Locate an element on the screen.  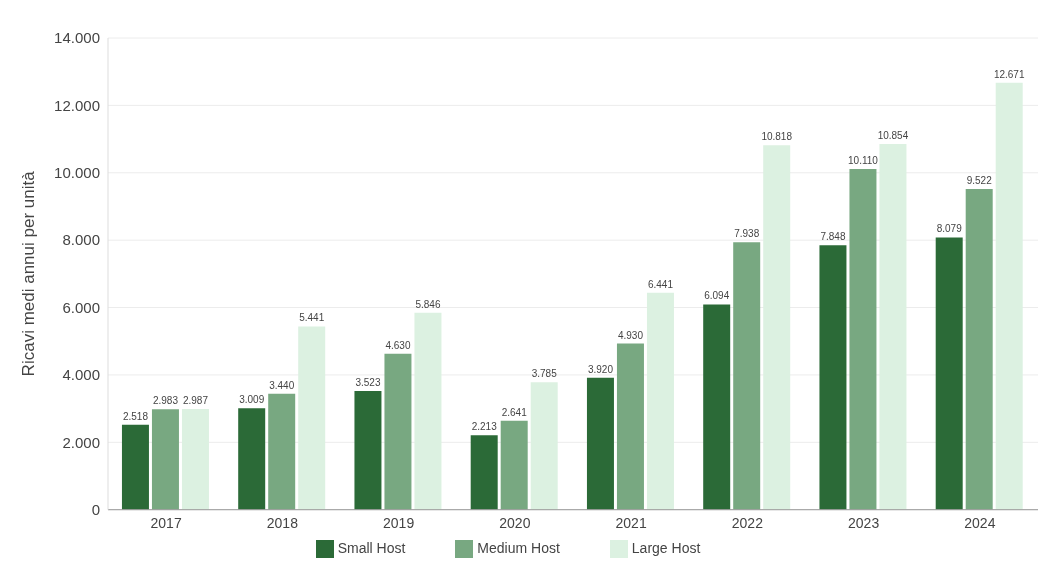
data-label: 3.785 is located at coordinates (544, 374).